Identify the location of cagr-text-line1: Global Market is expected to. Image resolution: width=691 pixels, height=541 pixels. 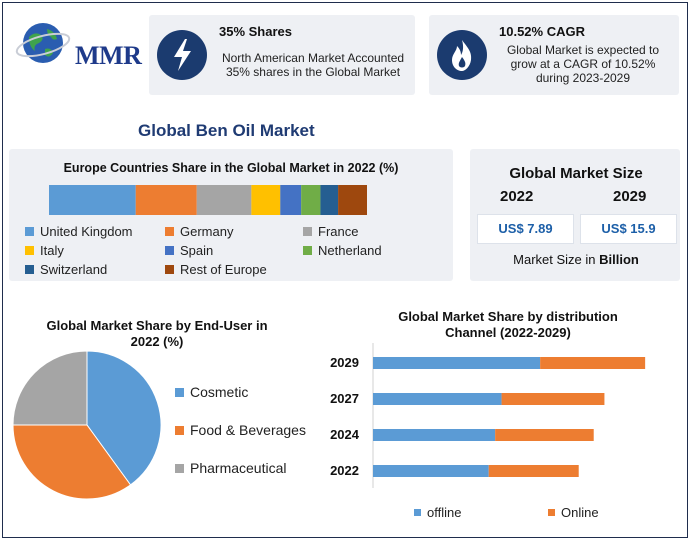
(583, 50).